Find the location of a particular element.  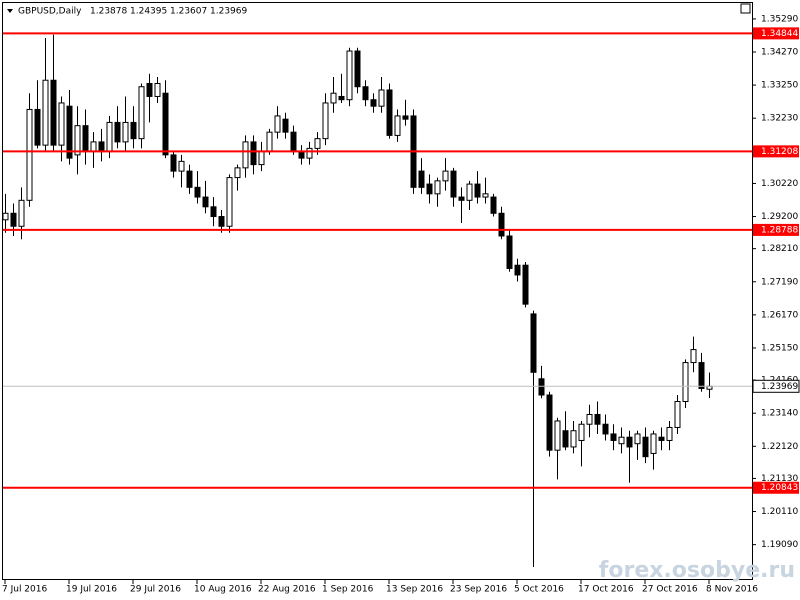

header-low: 1.23607 is located at coordinates (188, 12).